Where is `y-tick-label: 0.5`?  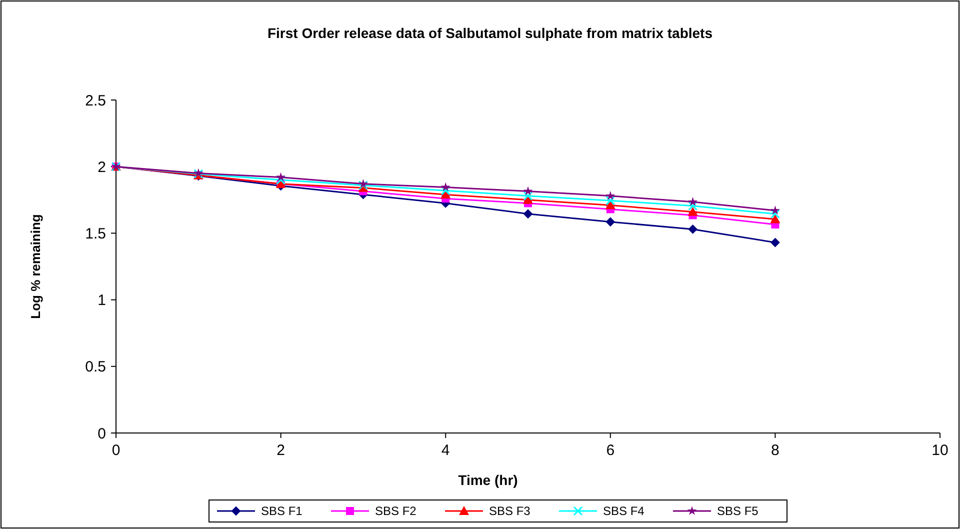
y-tick-label: 0.5 is located at coordinates (95, 367).